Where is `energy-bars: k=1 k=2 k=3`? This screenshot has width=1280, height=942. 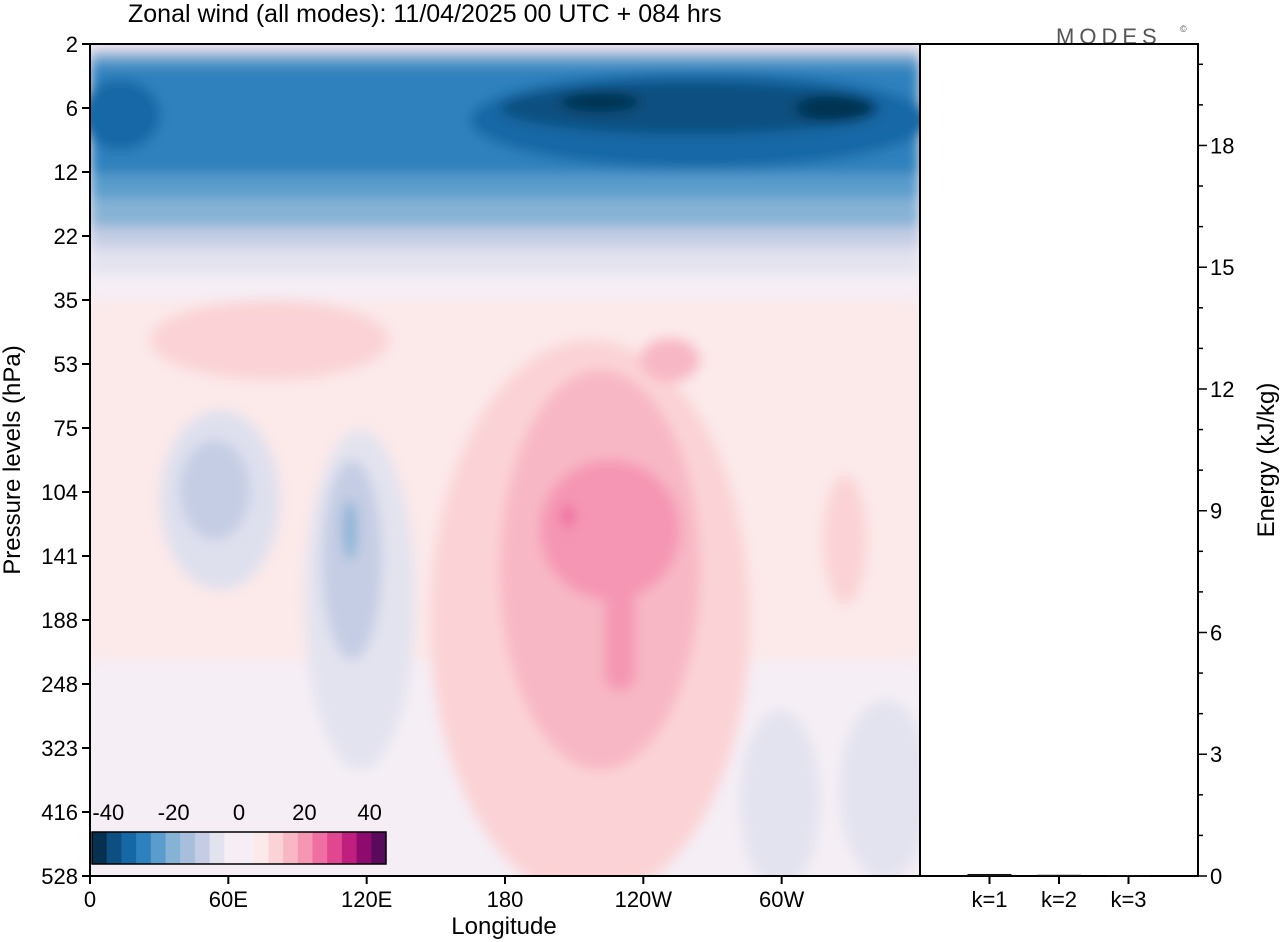 energy-bars: k=1 k=2 k=3 is located at coordinates (1059, 892).